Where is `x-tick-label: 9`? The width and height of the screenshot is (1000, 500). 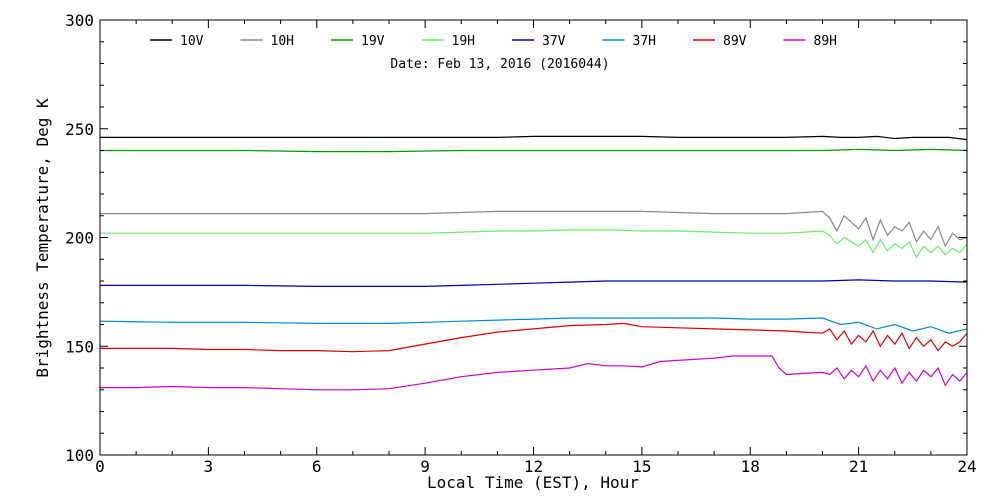
x-tick-label: 9 is located at coordinates (425, 466).